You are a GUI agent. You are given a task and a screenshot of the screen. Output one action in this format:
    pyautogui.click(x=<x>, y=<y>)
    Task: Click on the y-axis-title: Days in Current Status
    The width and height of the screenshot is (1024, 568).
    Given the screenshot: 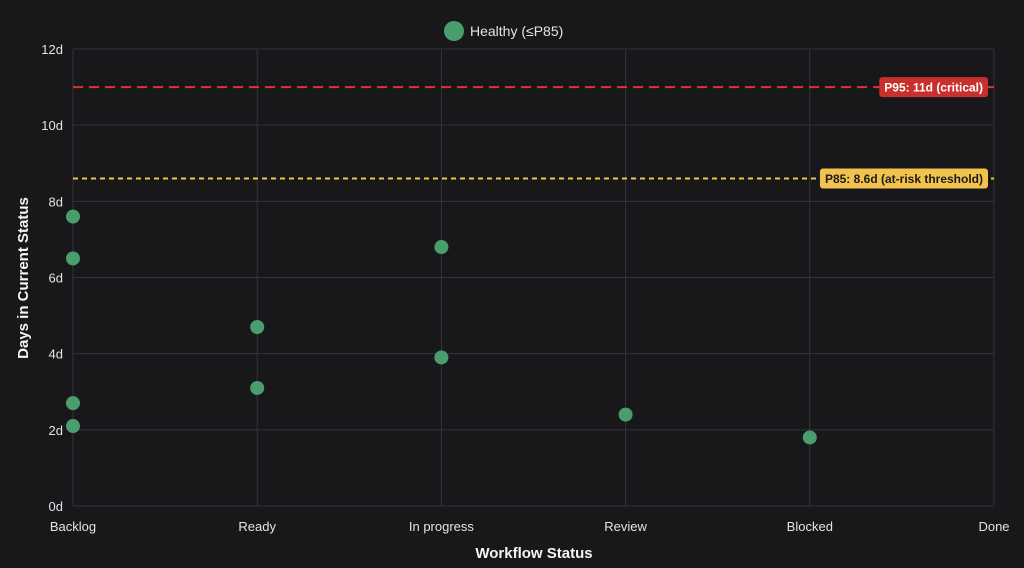 What is the action you would take?
    pyautogui.click(x=23, y=278)
    